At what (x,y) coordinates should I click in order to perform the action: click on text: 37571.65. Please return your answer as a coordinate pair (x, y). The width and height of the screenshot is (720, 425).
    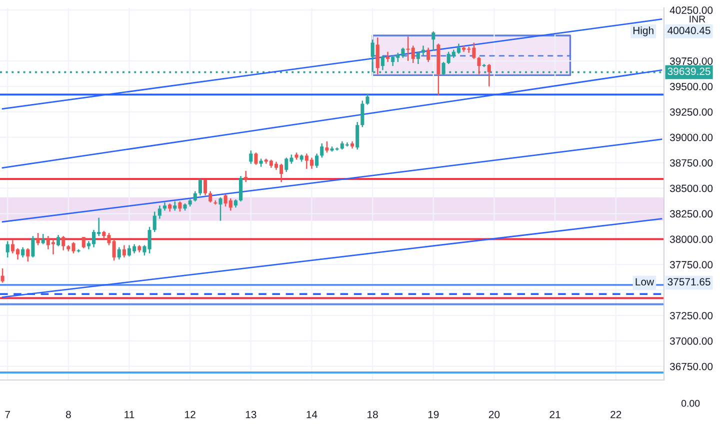
    Looking at the image, I should click on (689, 282).